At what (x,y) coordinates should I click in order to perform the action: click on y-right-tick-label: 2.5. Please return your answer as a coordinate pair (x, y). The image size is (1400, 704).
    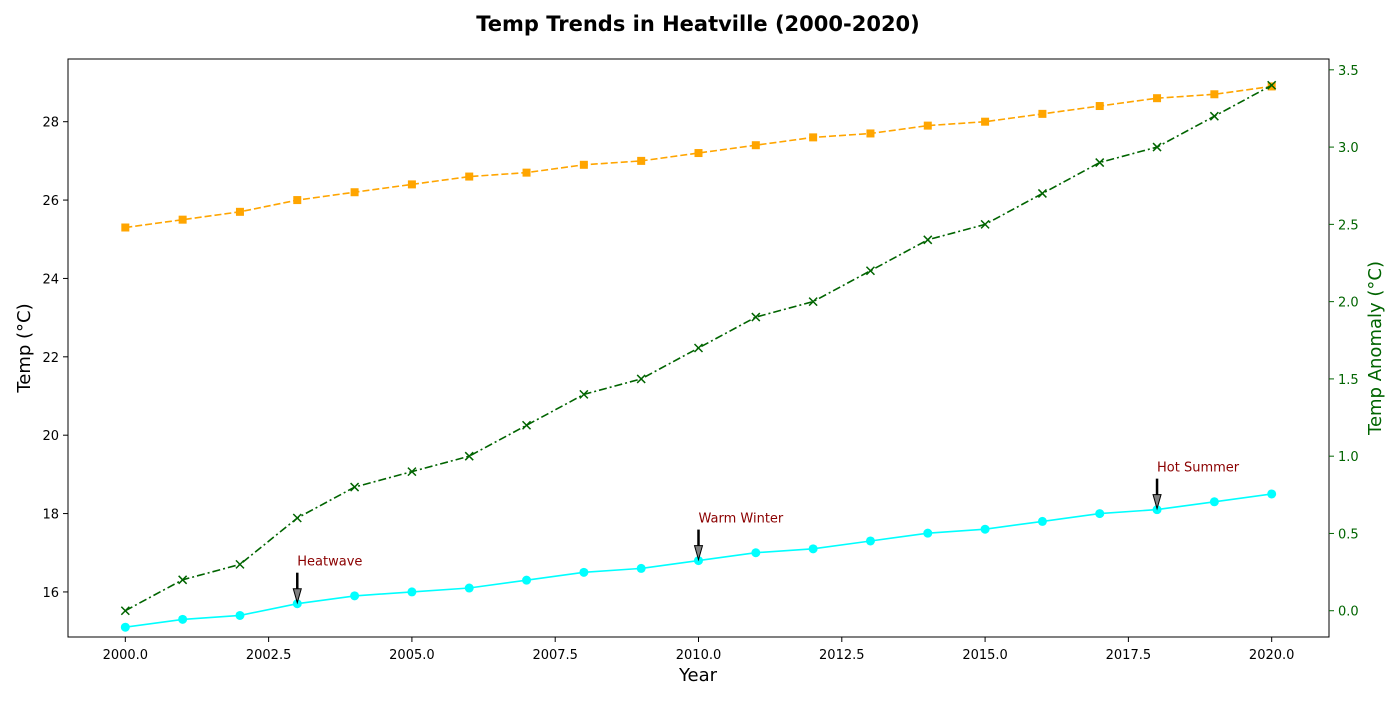
    Looking at the image, I should click on (1348, 225).